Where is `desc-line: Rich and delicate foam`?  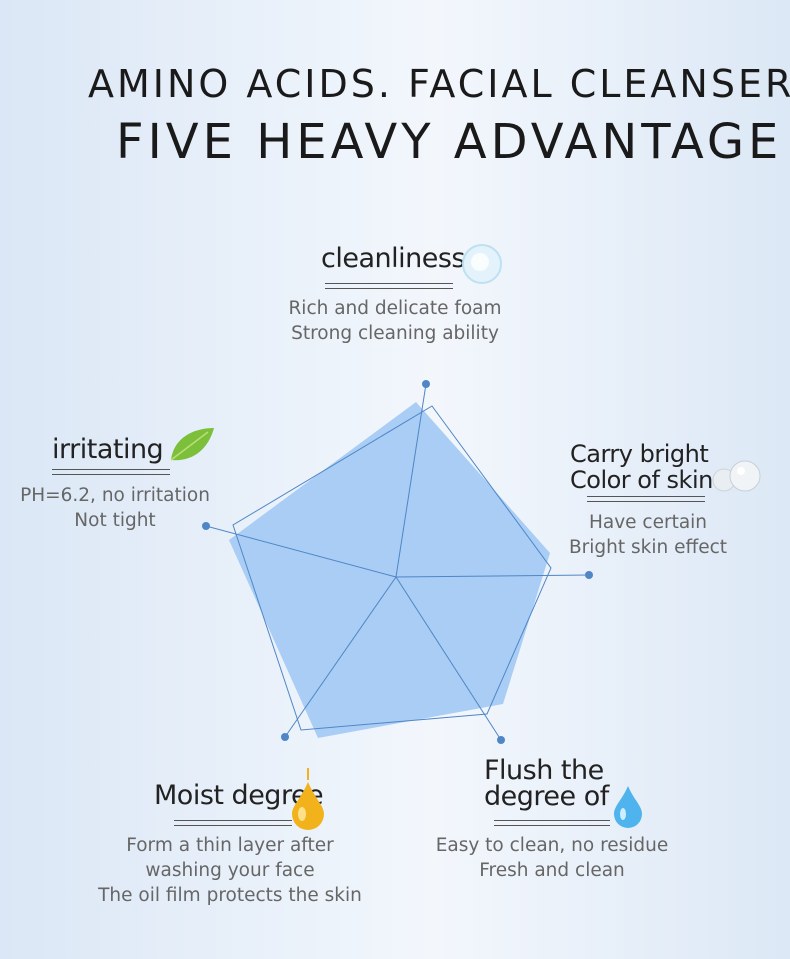 desc-line: Rich and delicate foam is located at coordinates (395, 308).